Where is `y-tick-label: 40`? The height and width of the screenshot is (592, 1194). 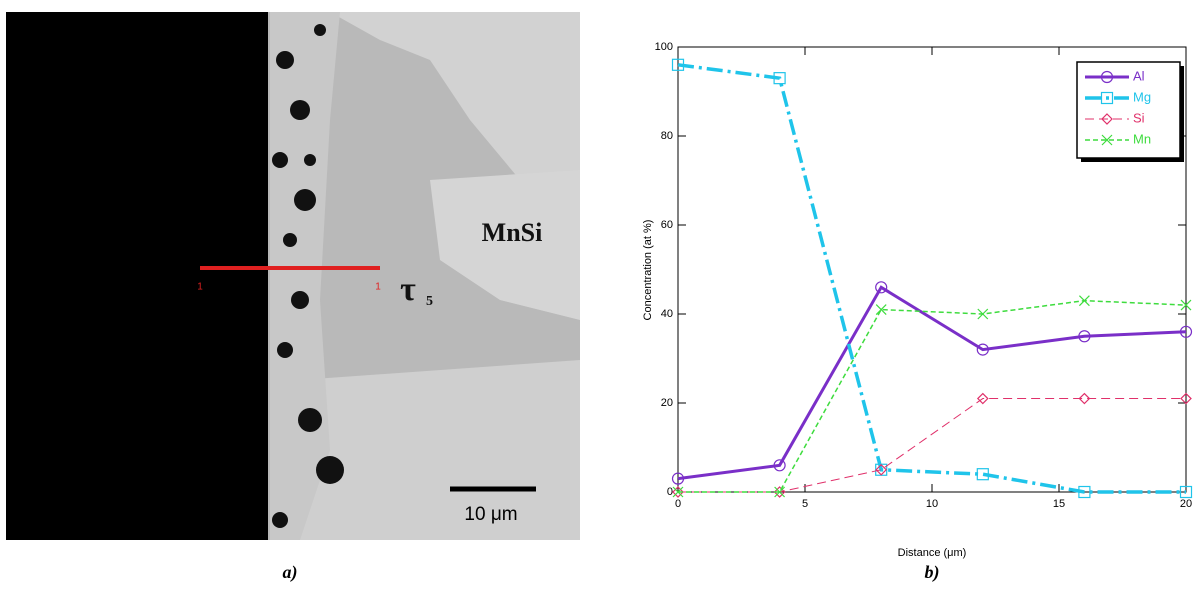 y-tick-label: 40 is located at coordinates (667, 314).